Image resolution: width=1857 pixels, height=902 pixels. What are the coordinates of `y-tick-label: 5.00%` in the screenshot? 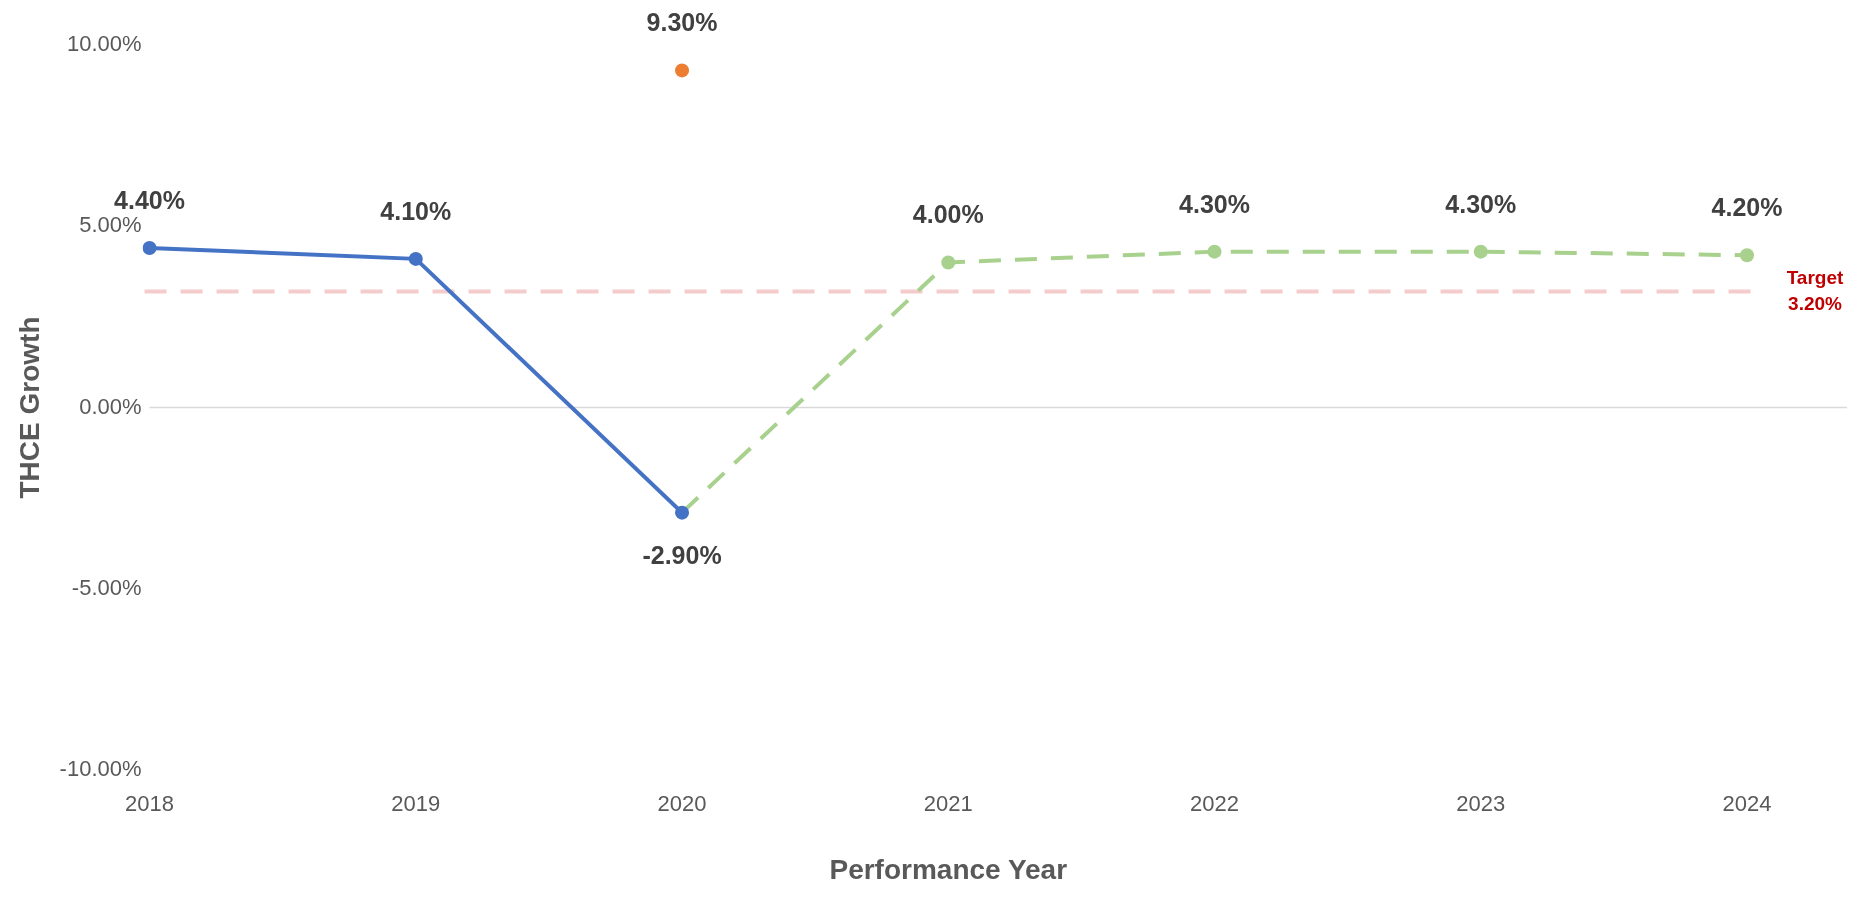 It's located at (110, 225).